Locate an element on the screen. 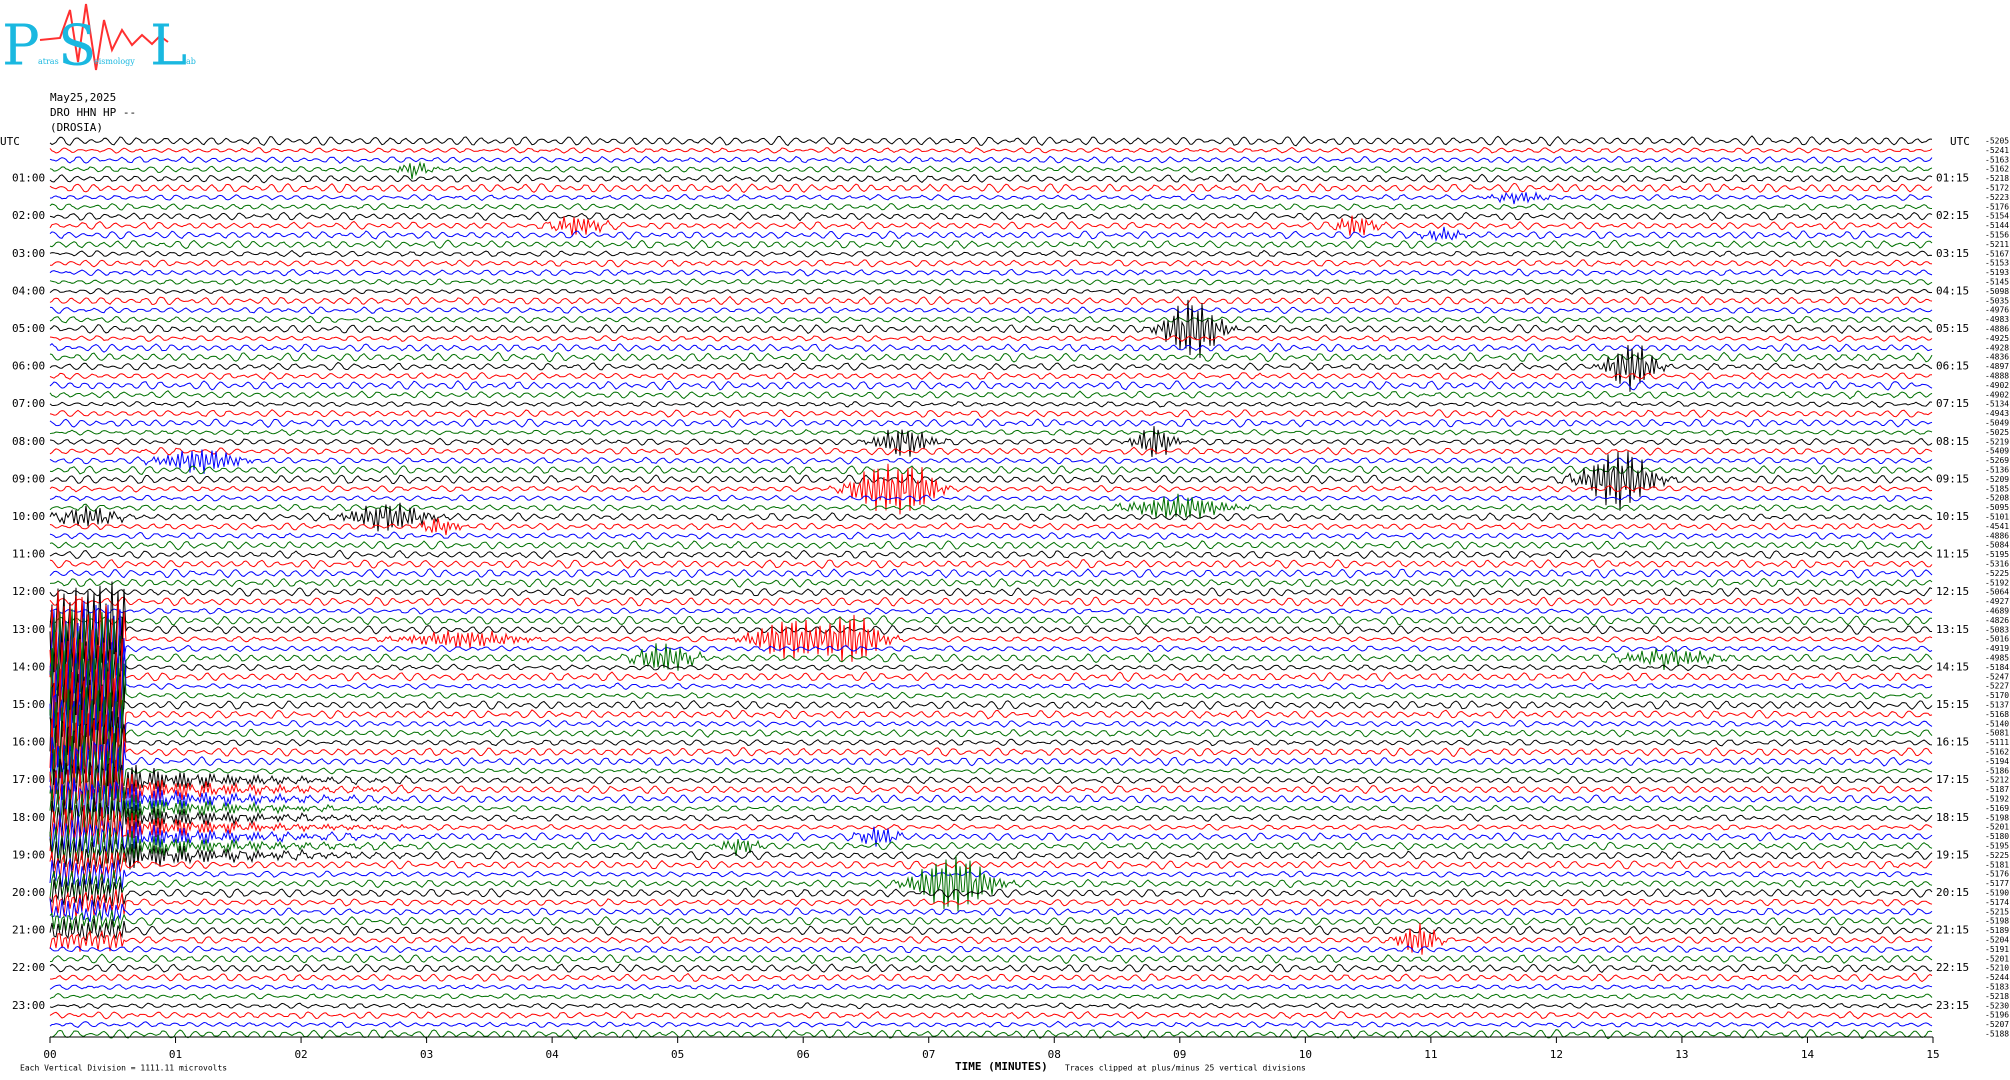 The height and width of the screenshot is (1080, 2010). logo-letter: S is located at coordinates (77, 46).